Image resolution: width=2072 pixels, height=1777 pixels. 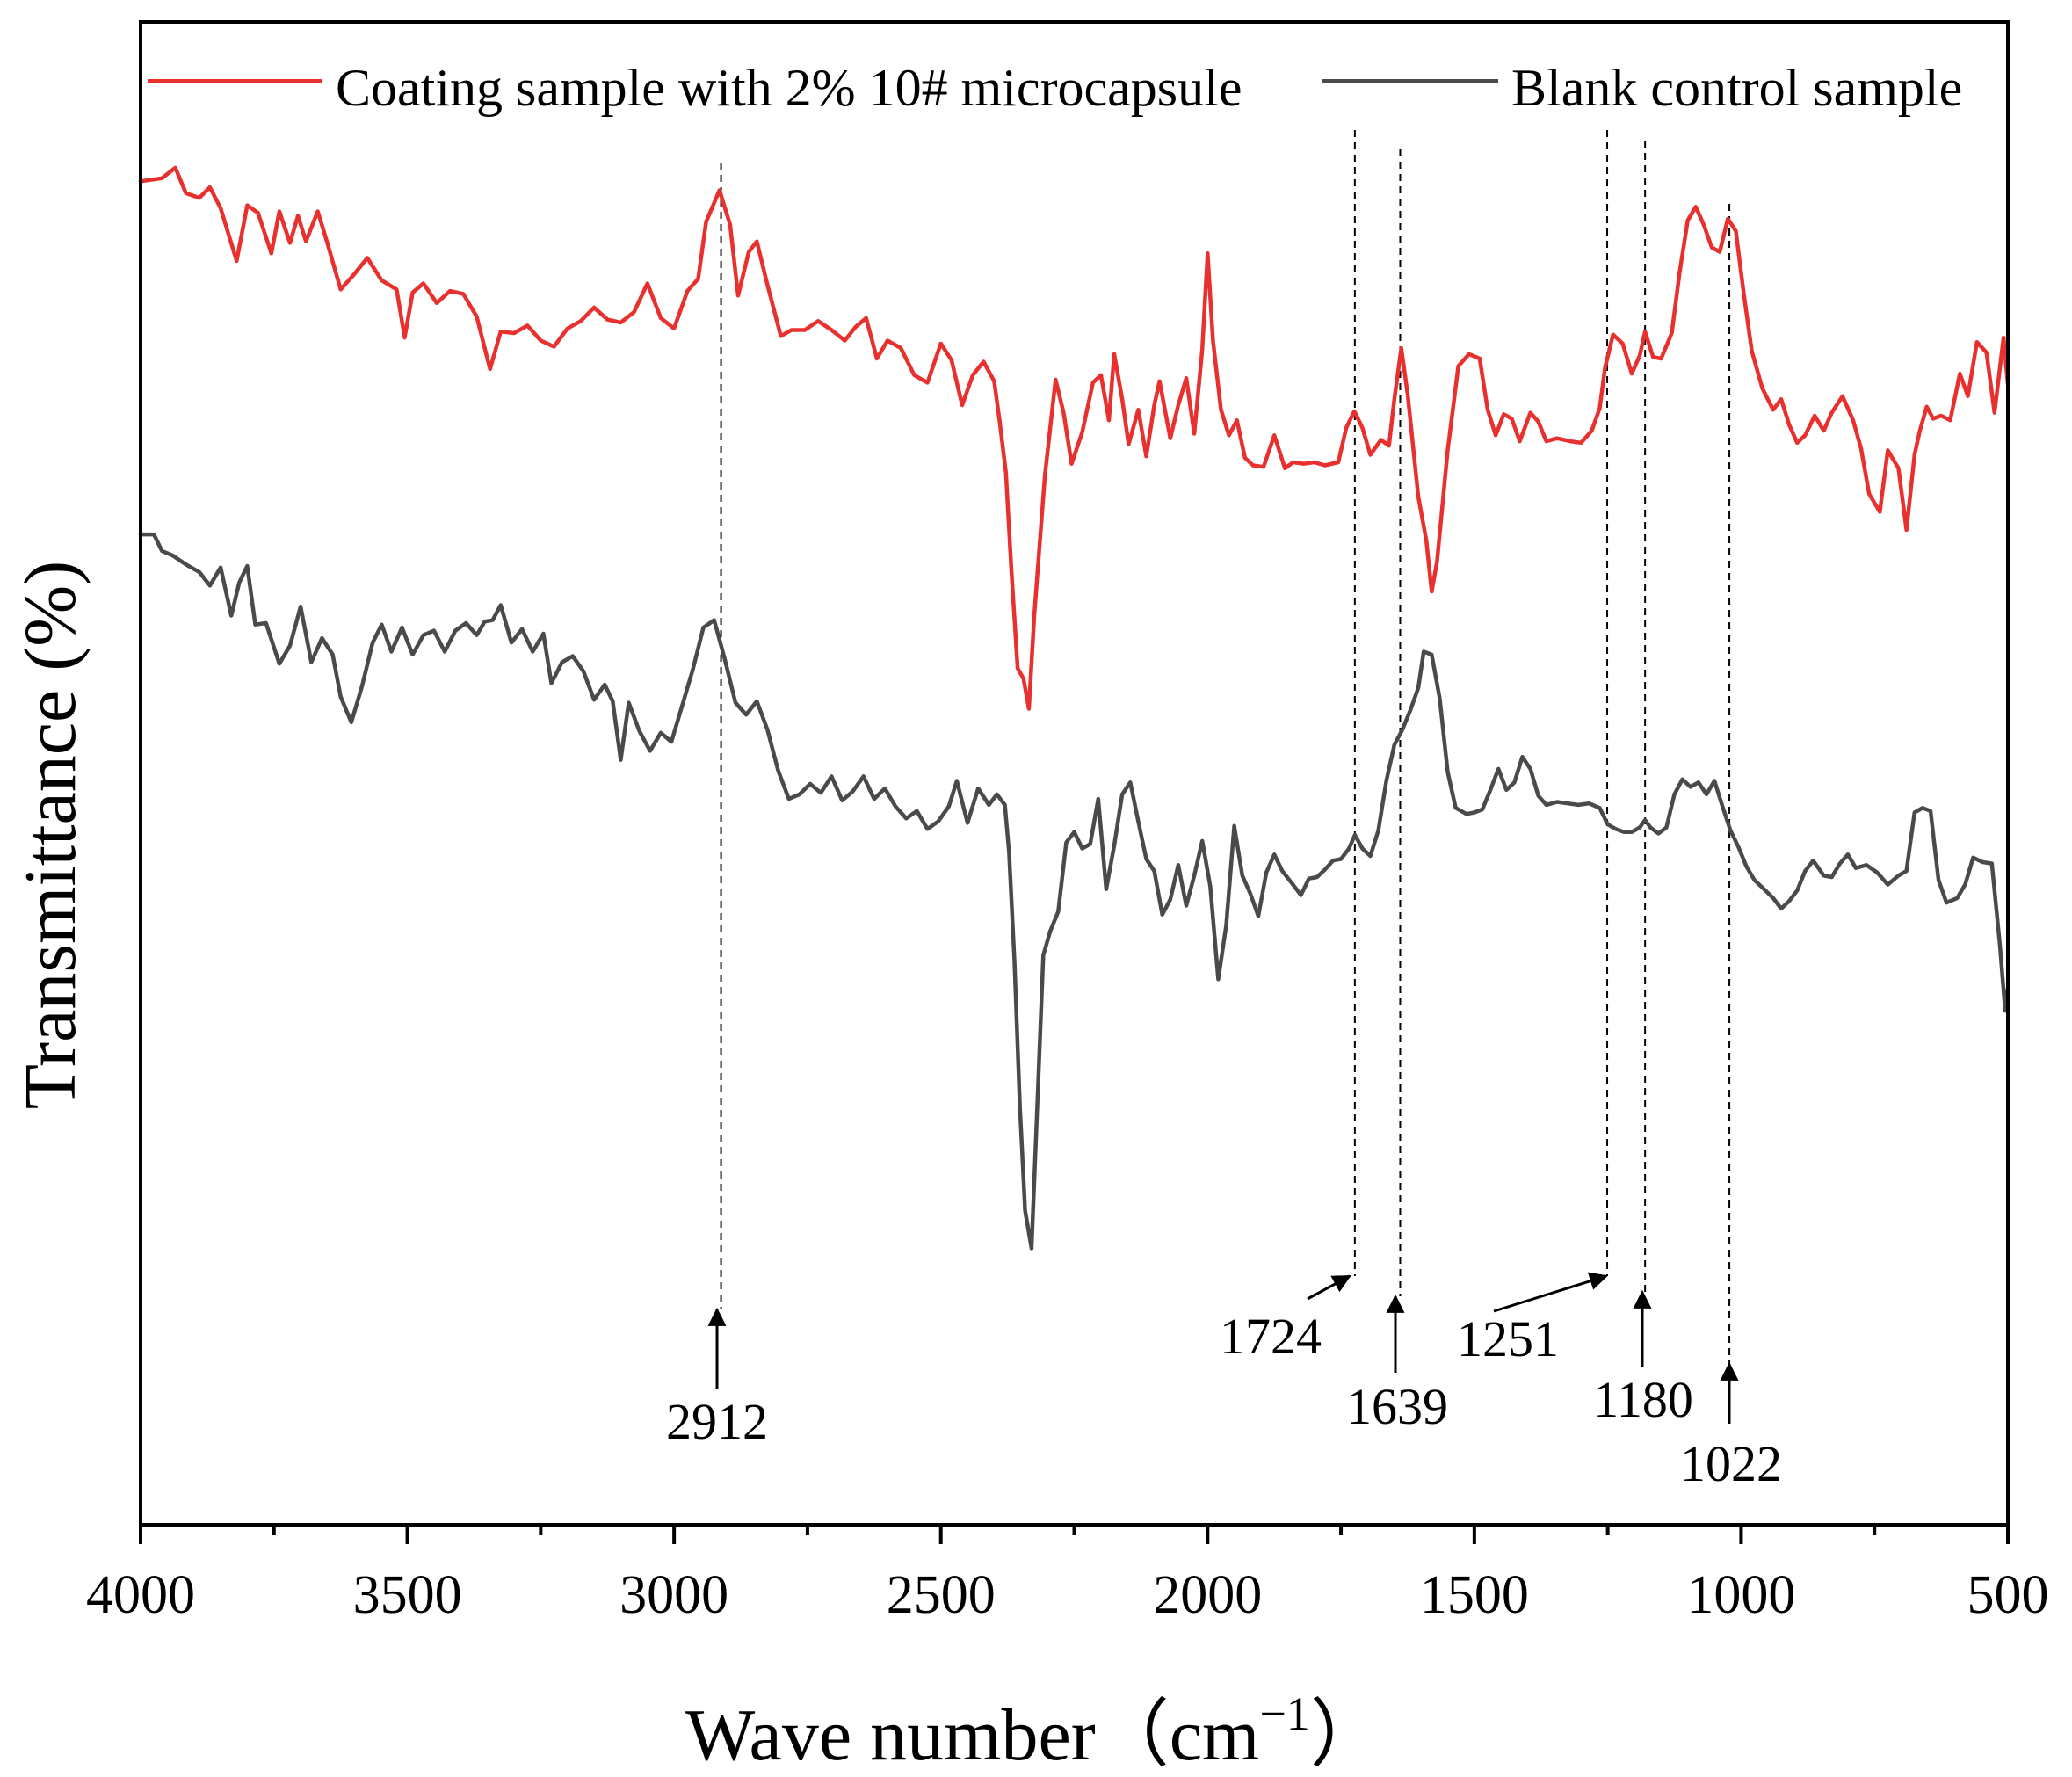 What do you see at coordinates (1740, 1595) in the screenshot?
I see `x-tick-label-1000: 1000` at bounding box center [1740, 1595].